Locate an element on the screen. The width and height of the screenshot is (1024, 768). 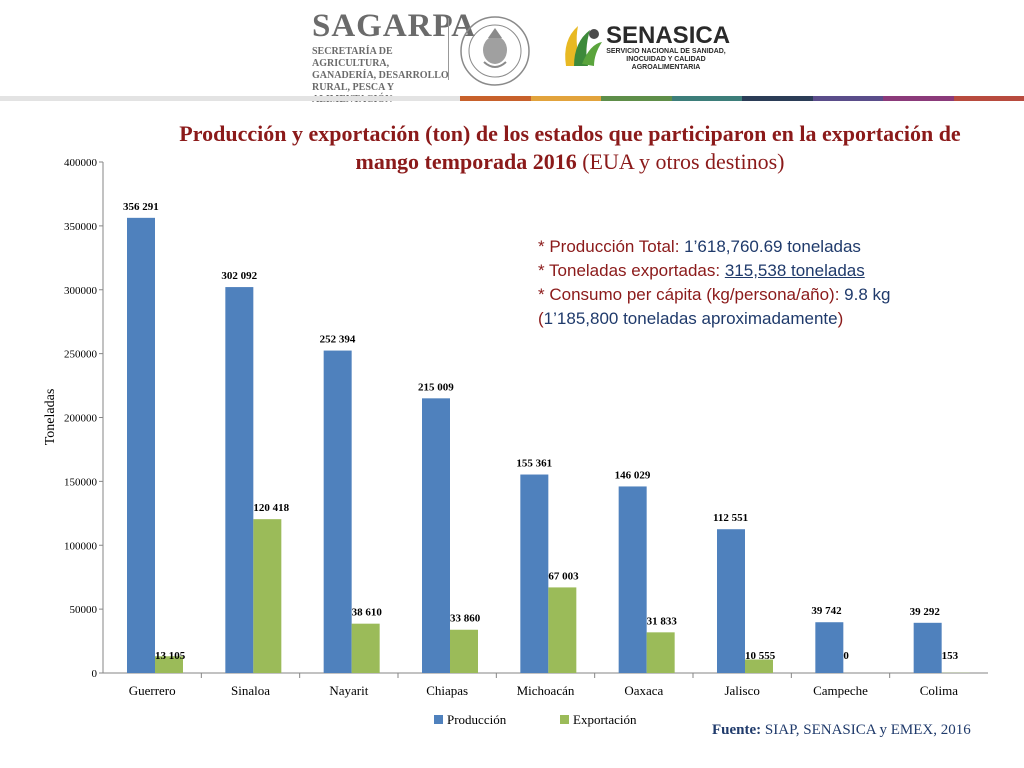
y-tick-label: 250000 is located at coordinates (81, 355).